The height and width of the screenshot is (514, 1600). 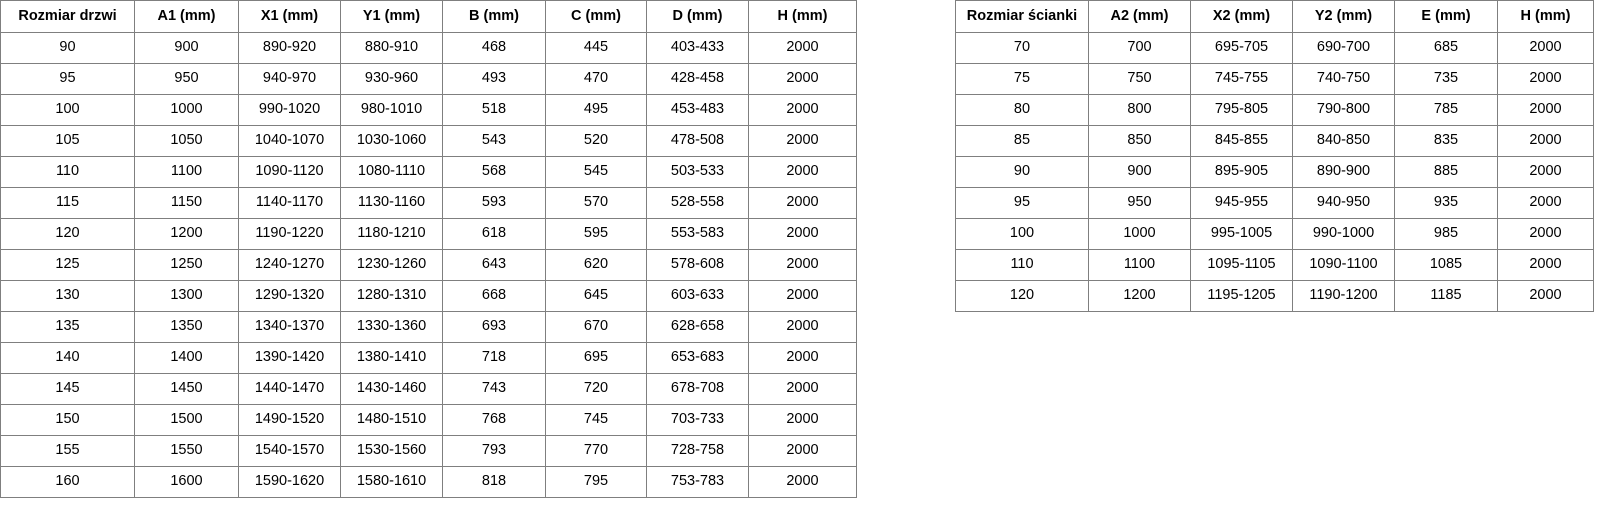 I want to click on wall-column-header-4: E (mm), so click(x=1446, y=16).